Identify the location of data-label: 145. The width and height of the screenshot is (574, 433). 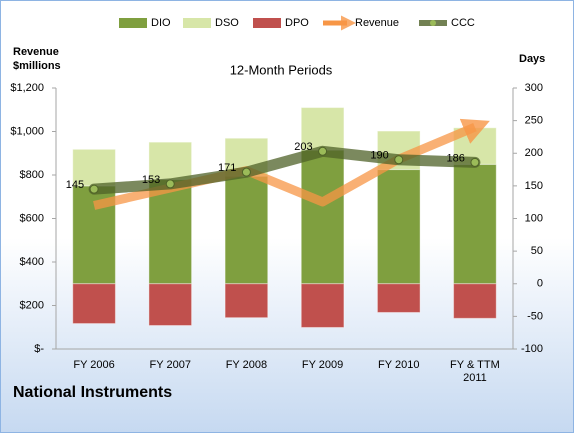
(75, 185).